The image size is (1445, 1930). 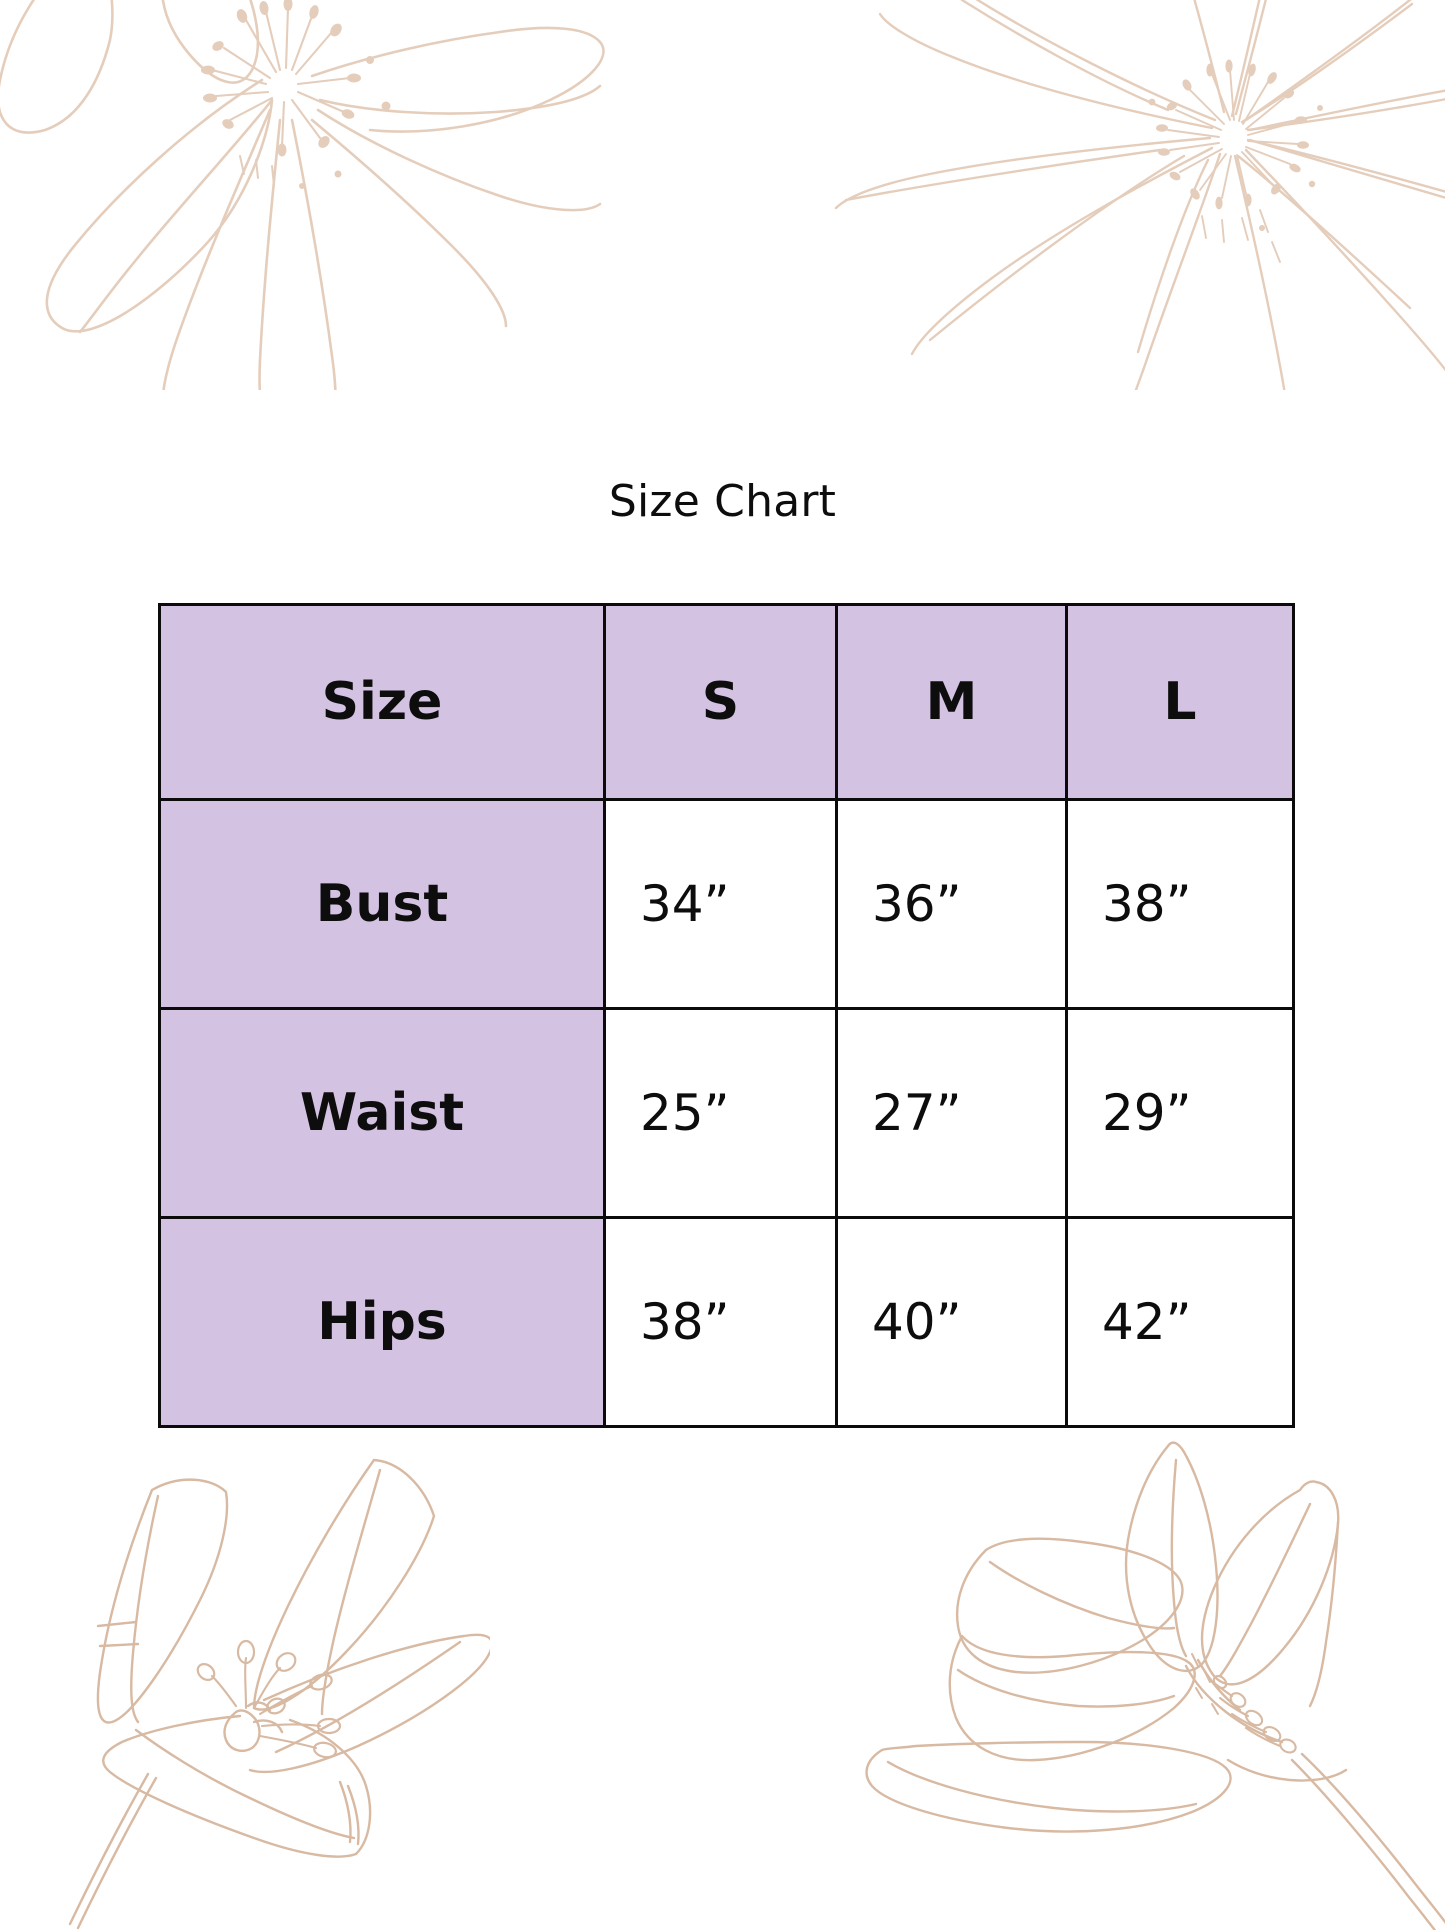 I want to click on table-row-waist: Waist 25” 27” 29”, so click(x=726, y=1113).